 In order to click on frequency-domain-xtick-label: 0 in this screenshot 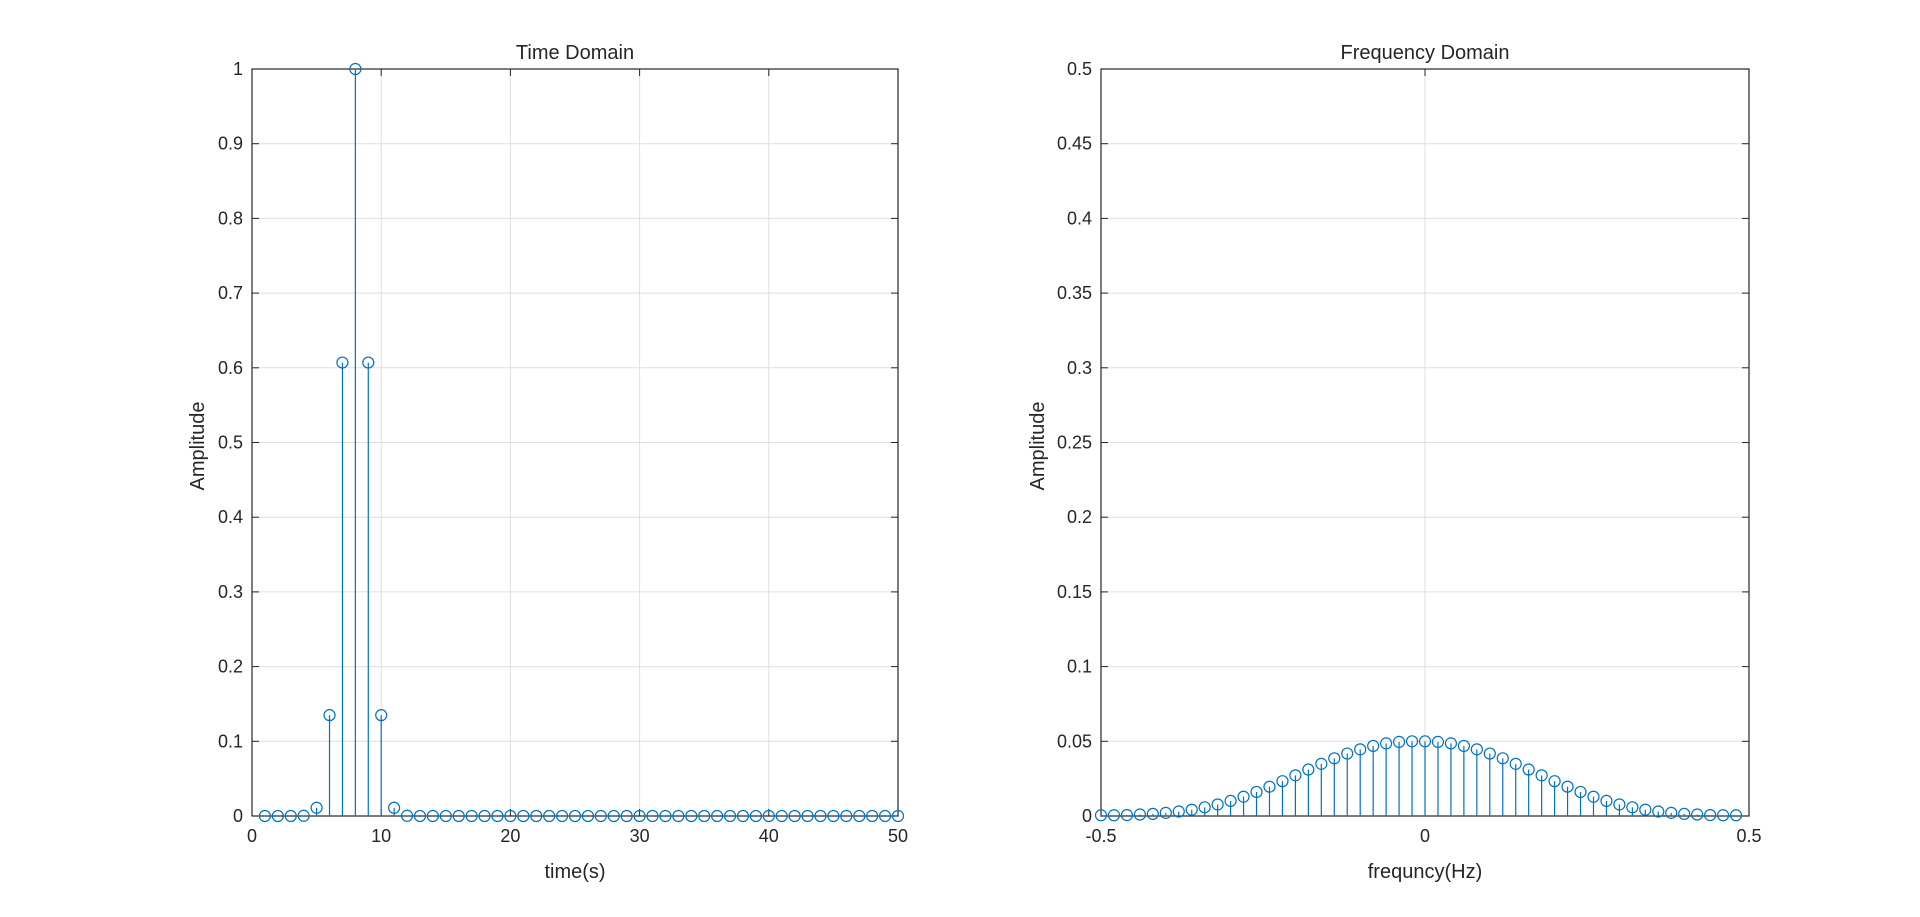, I will do `click(1425, 836)`.